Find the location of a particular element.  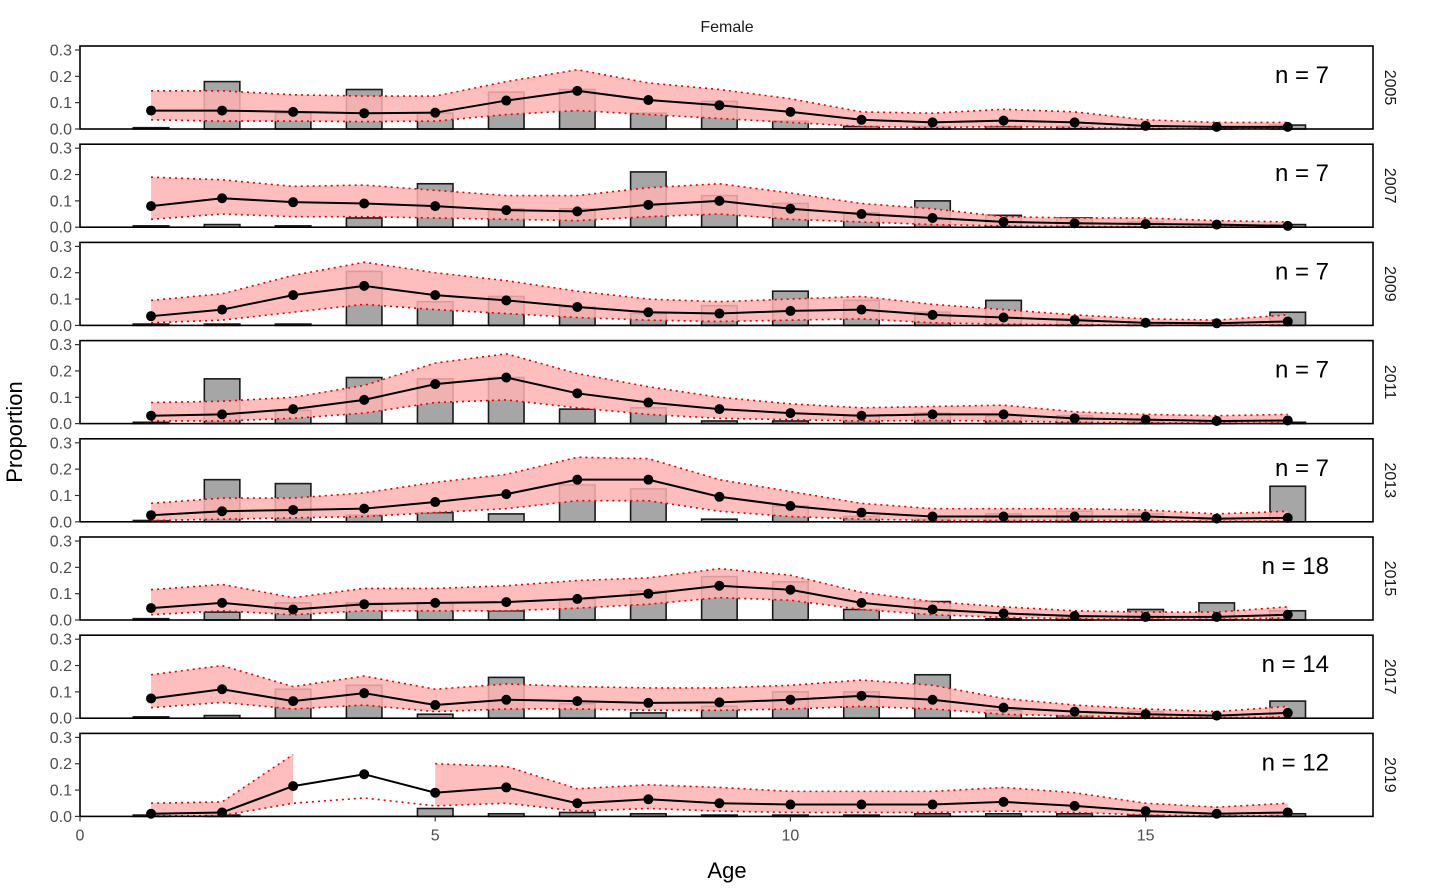

panel-2015: 0.0 0.1 0.2 0.3 n = 18 2015 is located at coordinates (724, 582).